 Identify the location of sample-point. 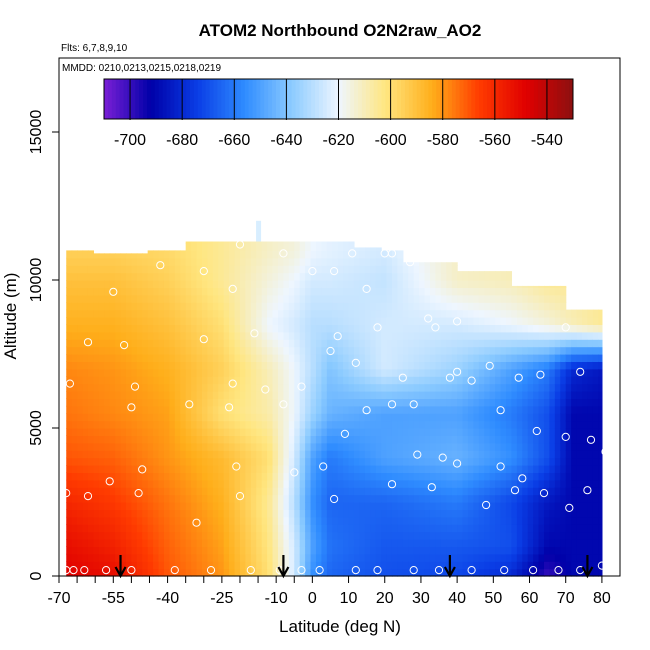
(265, 389).